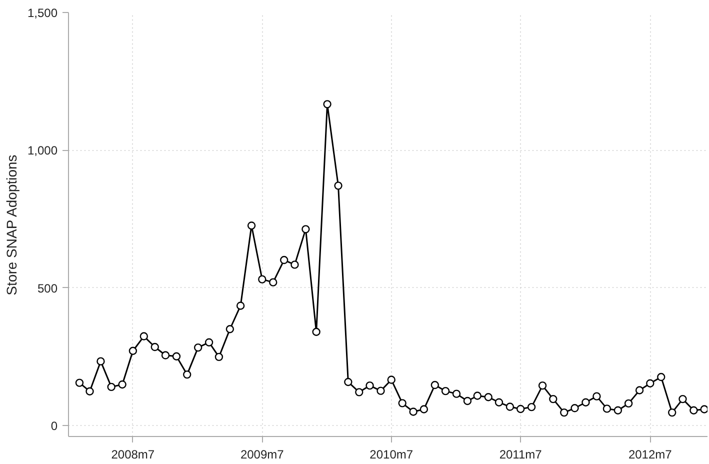  I want to click on x-tick-label: 2010m7, so click(392, 455).